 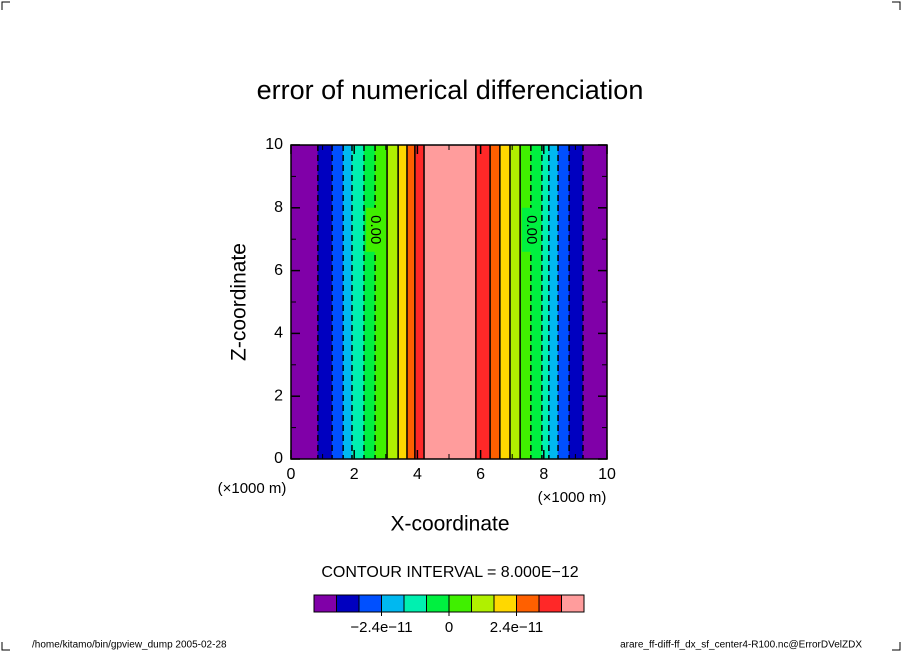 I want to click on y-tick-label: 0, so click(x=278, y=458).